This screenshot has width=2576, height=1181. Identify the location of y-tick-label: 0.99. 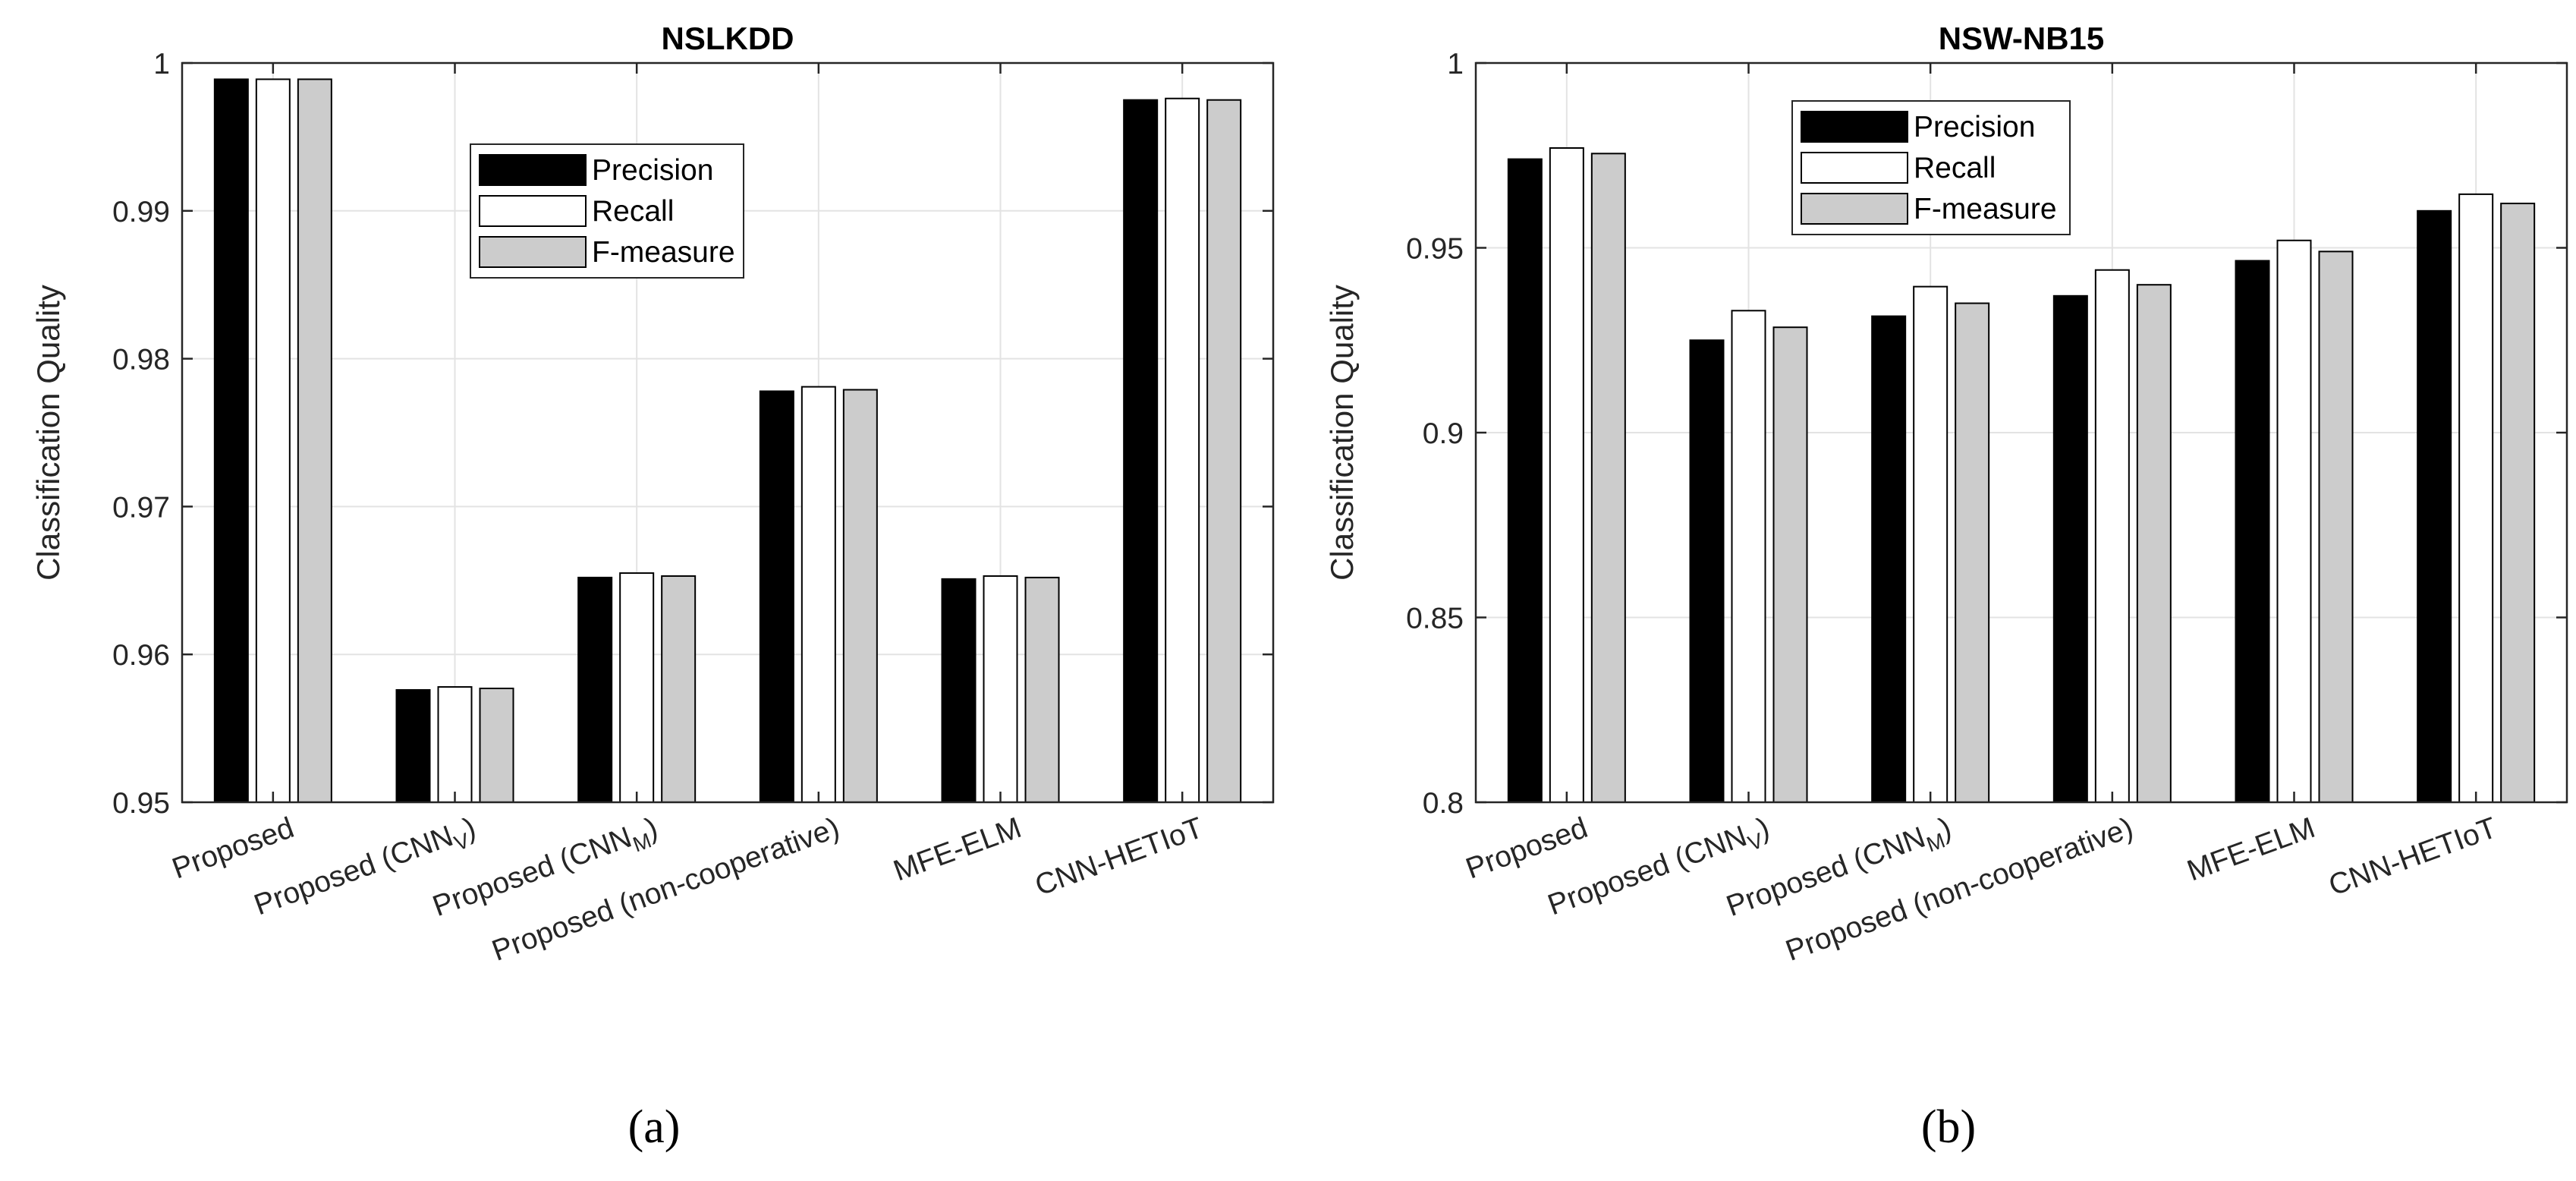
(141, 212).